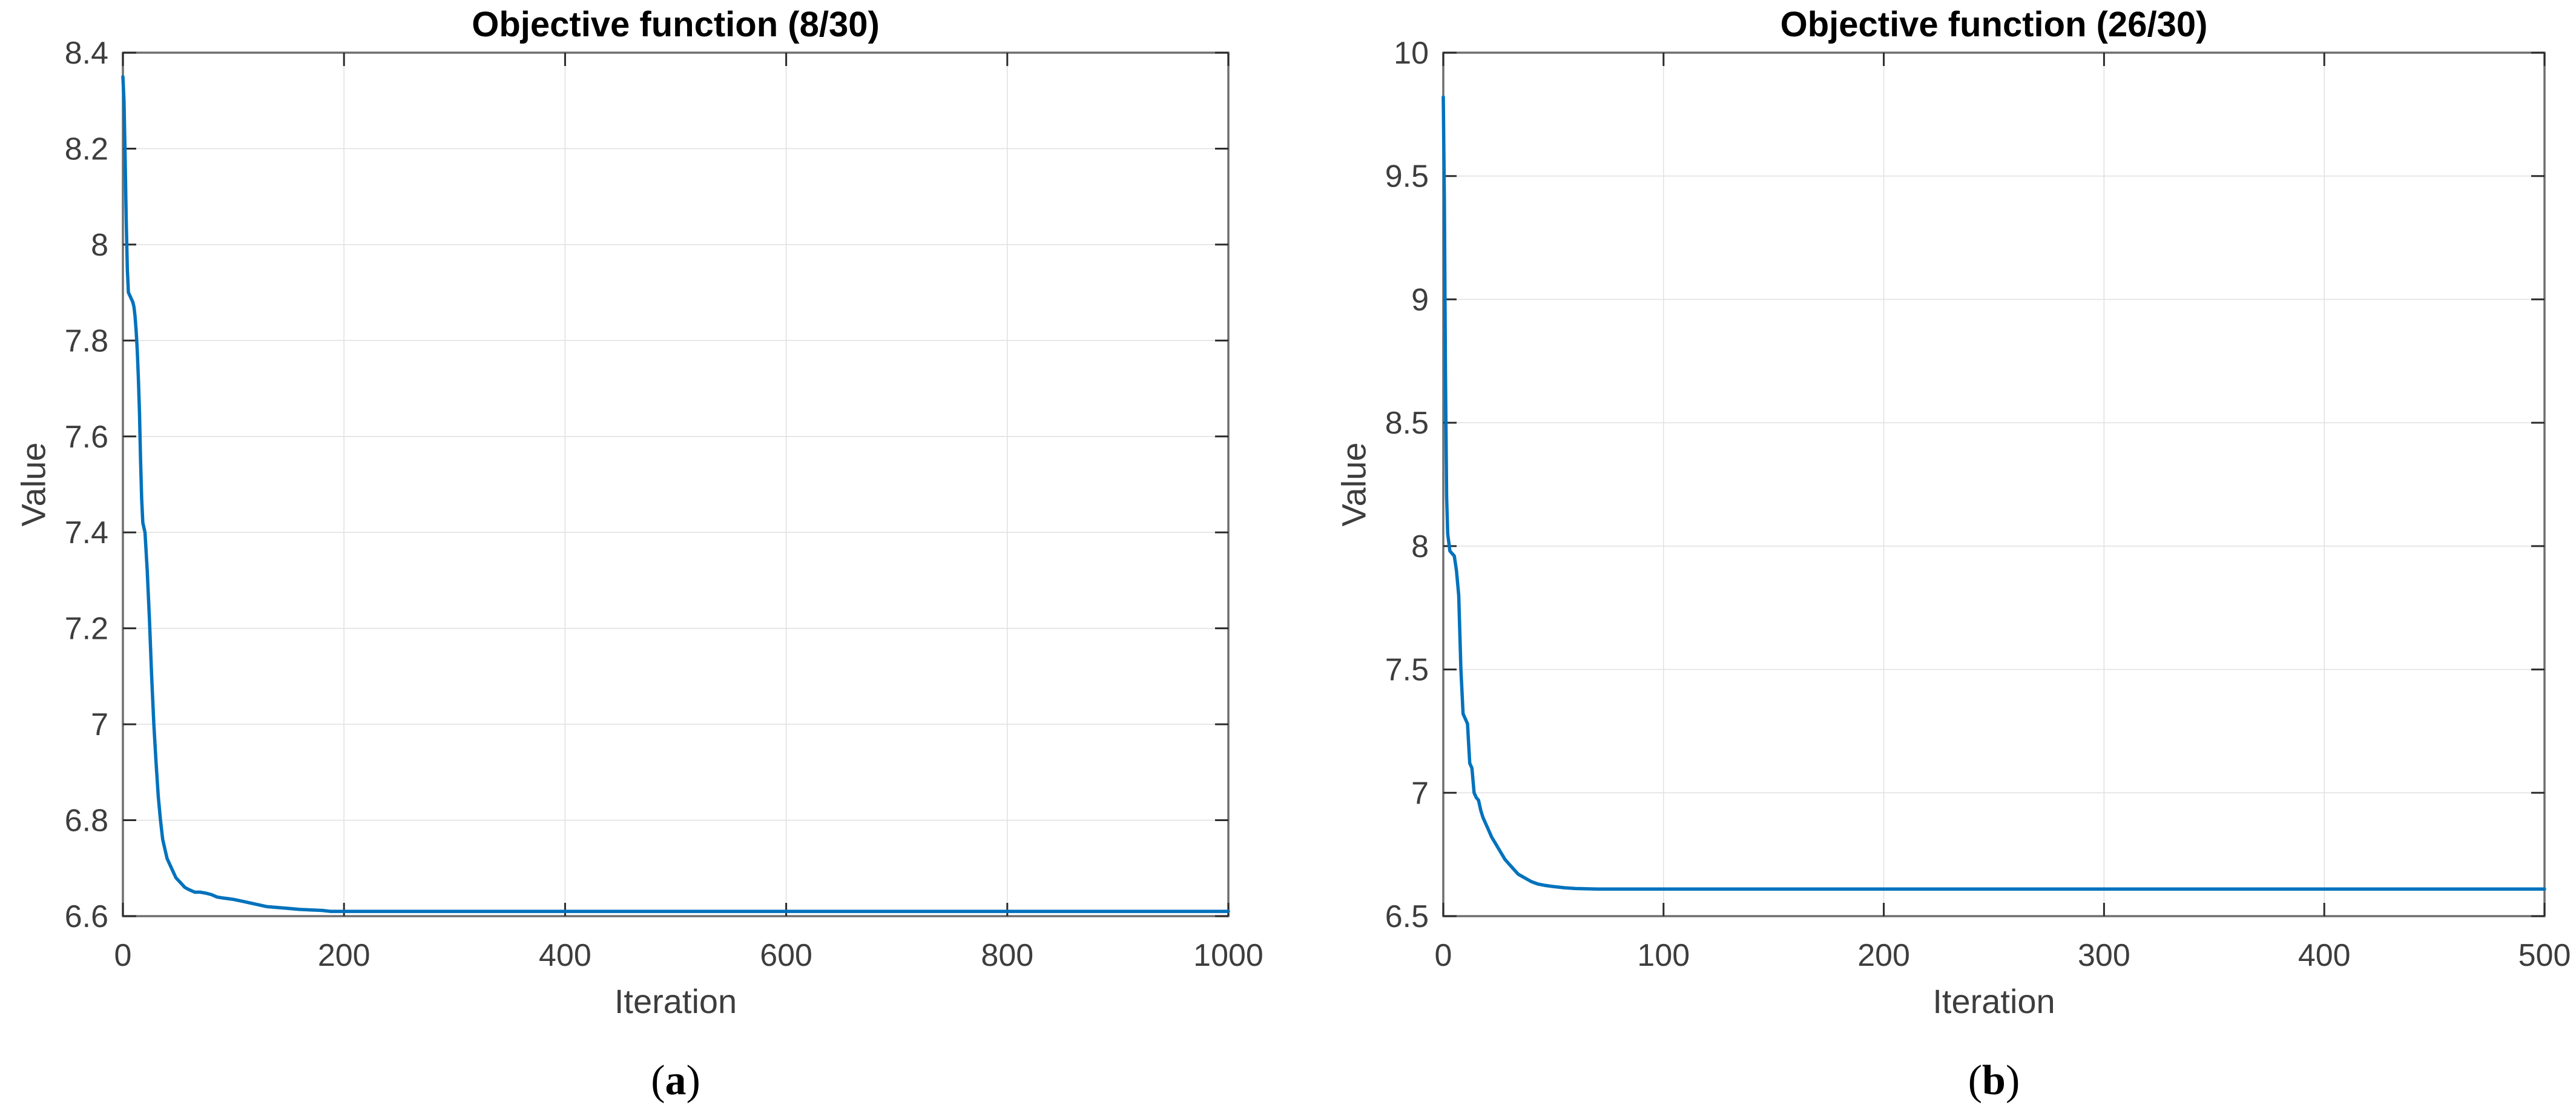 The image size is (2576, 1119). Describe the element at coordinates (86, 341) in the screenshot. I see `svg-text: 7.8` at that location.